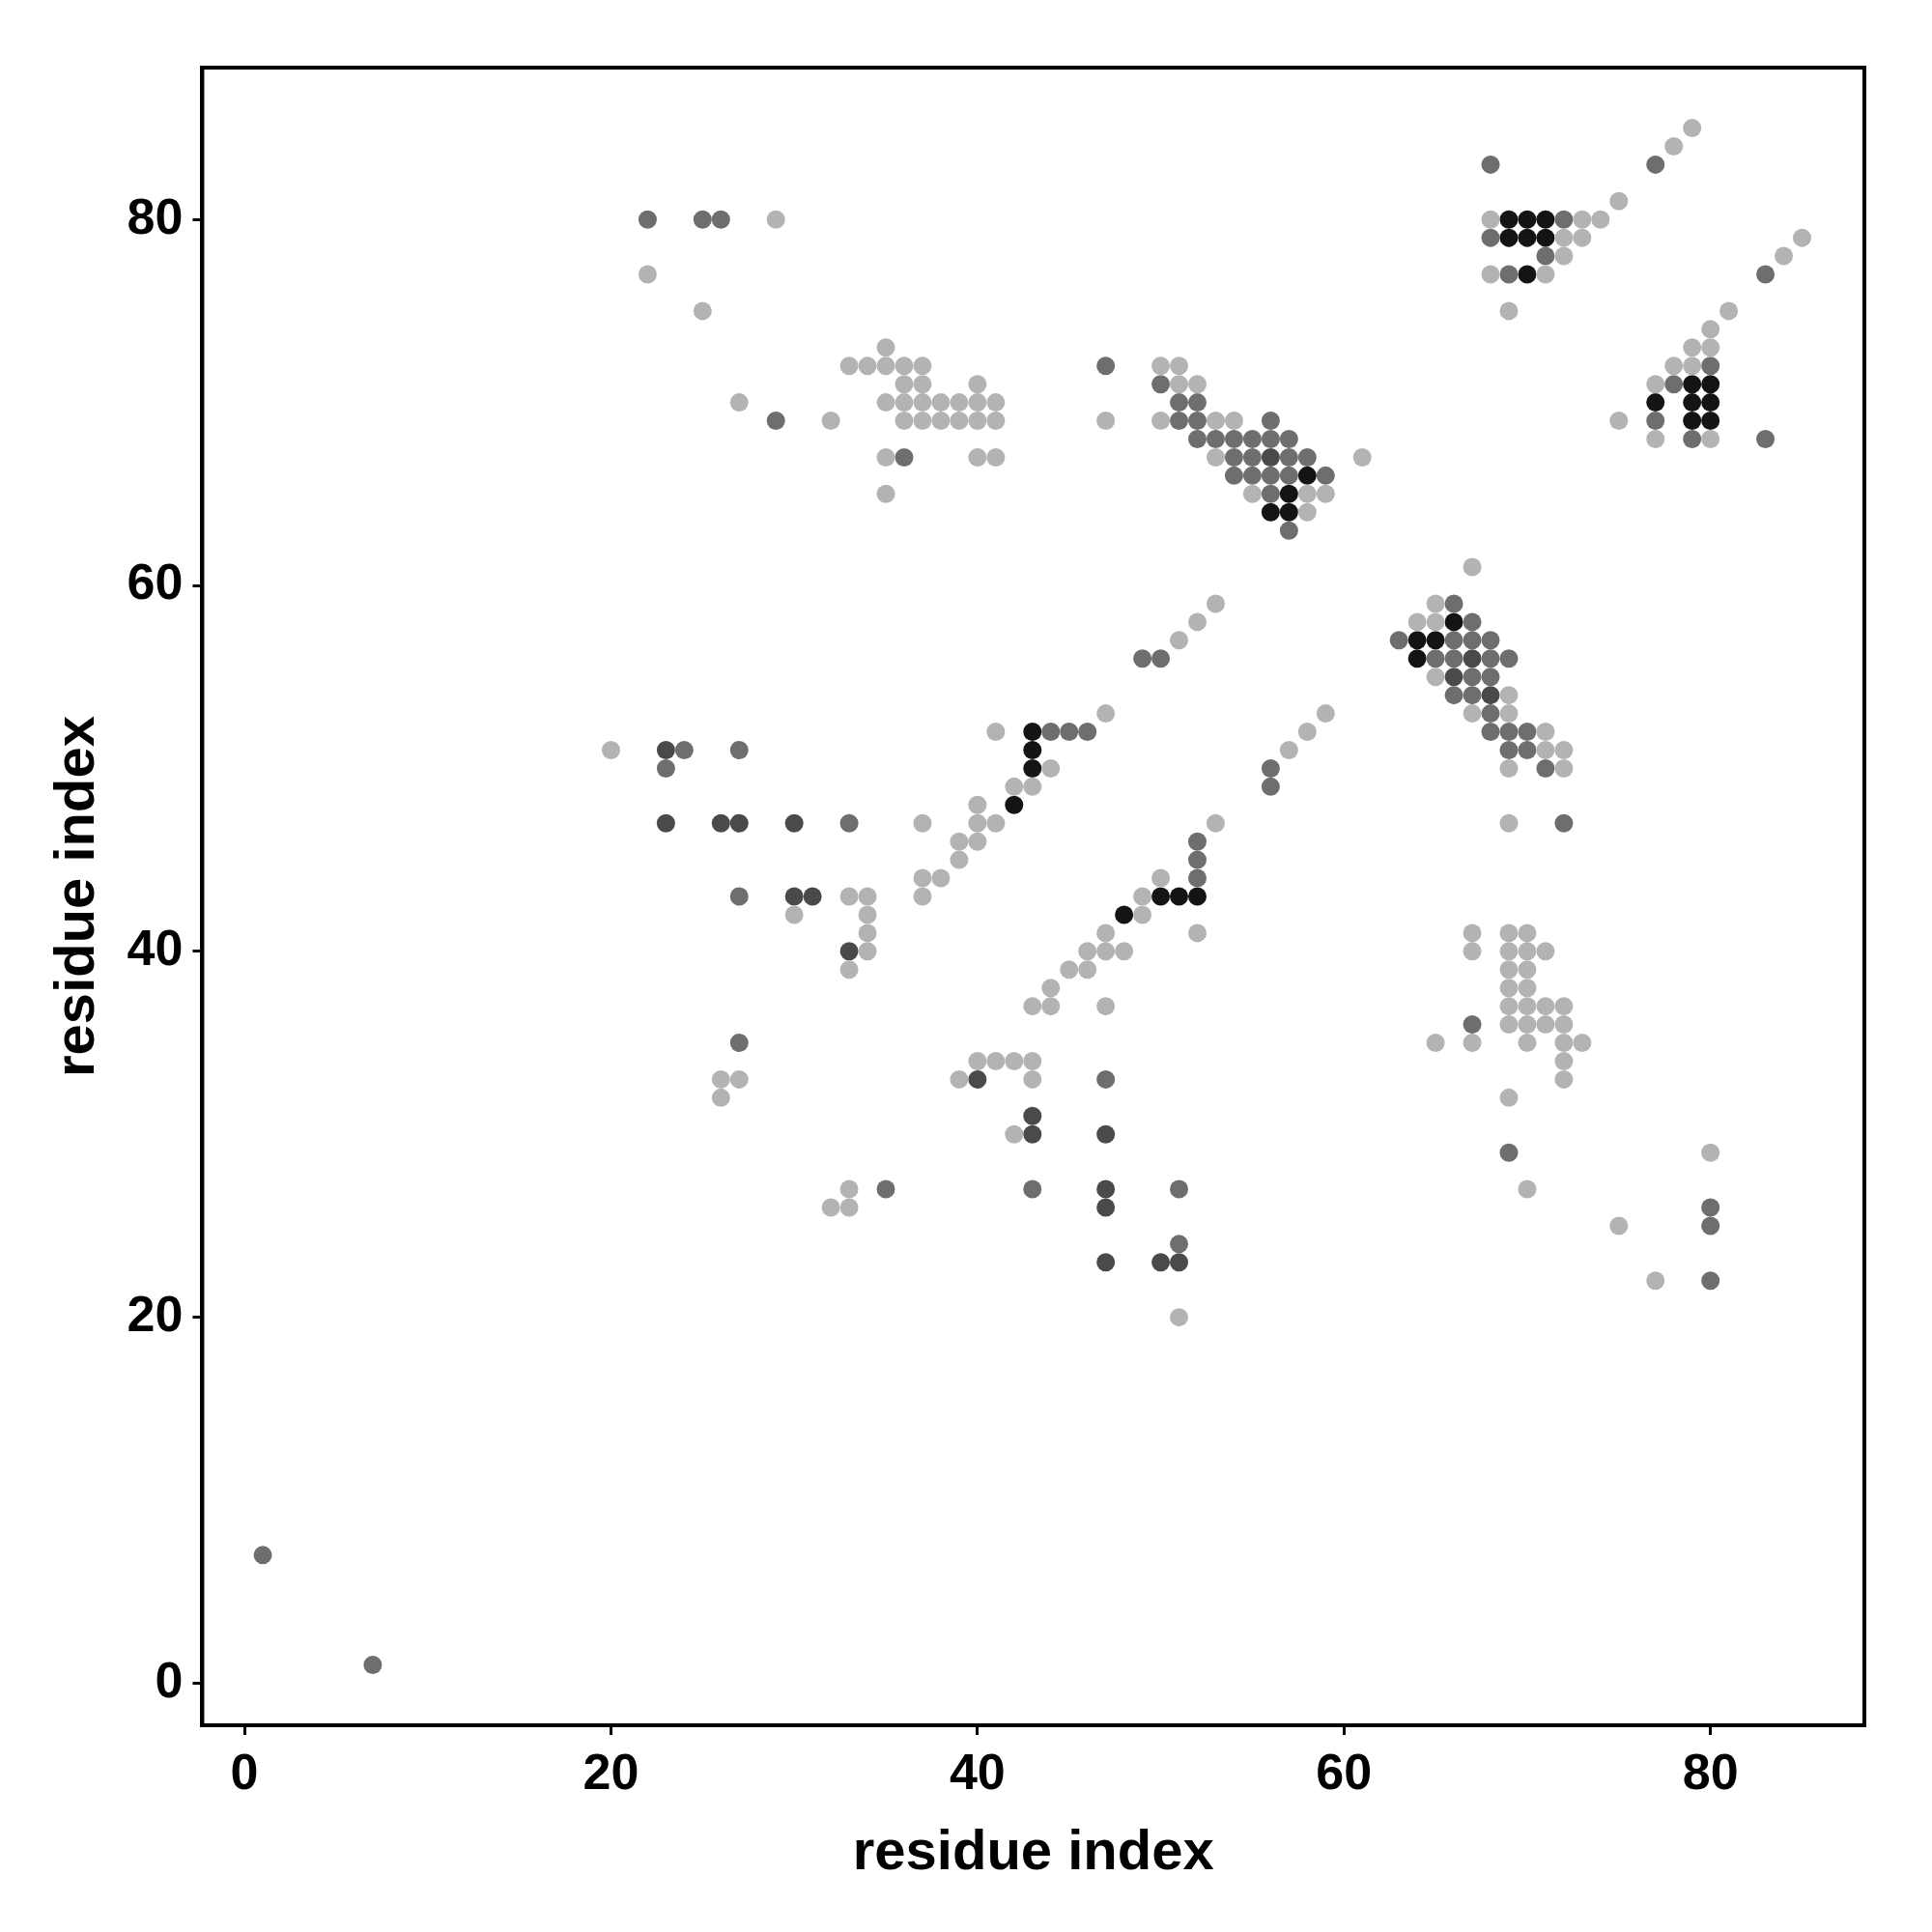 This screenshot has height=1932, width=1932. What do you see at coordinates (977, 1771) in the screenshot?
I see `x-tick-label: 40` at bounding box center [977, 1771].